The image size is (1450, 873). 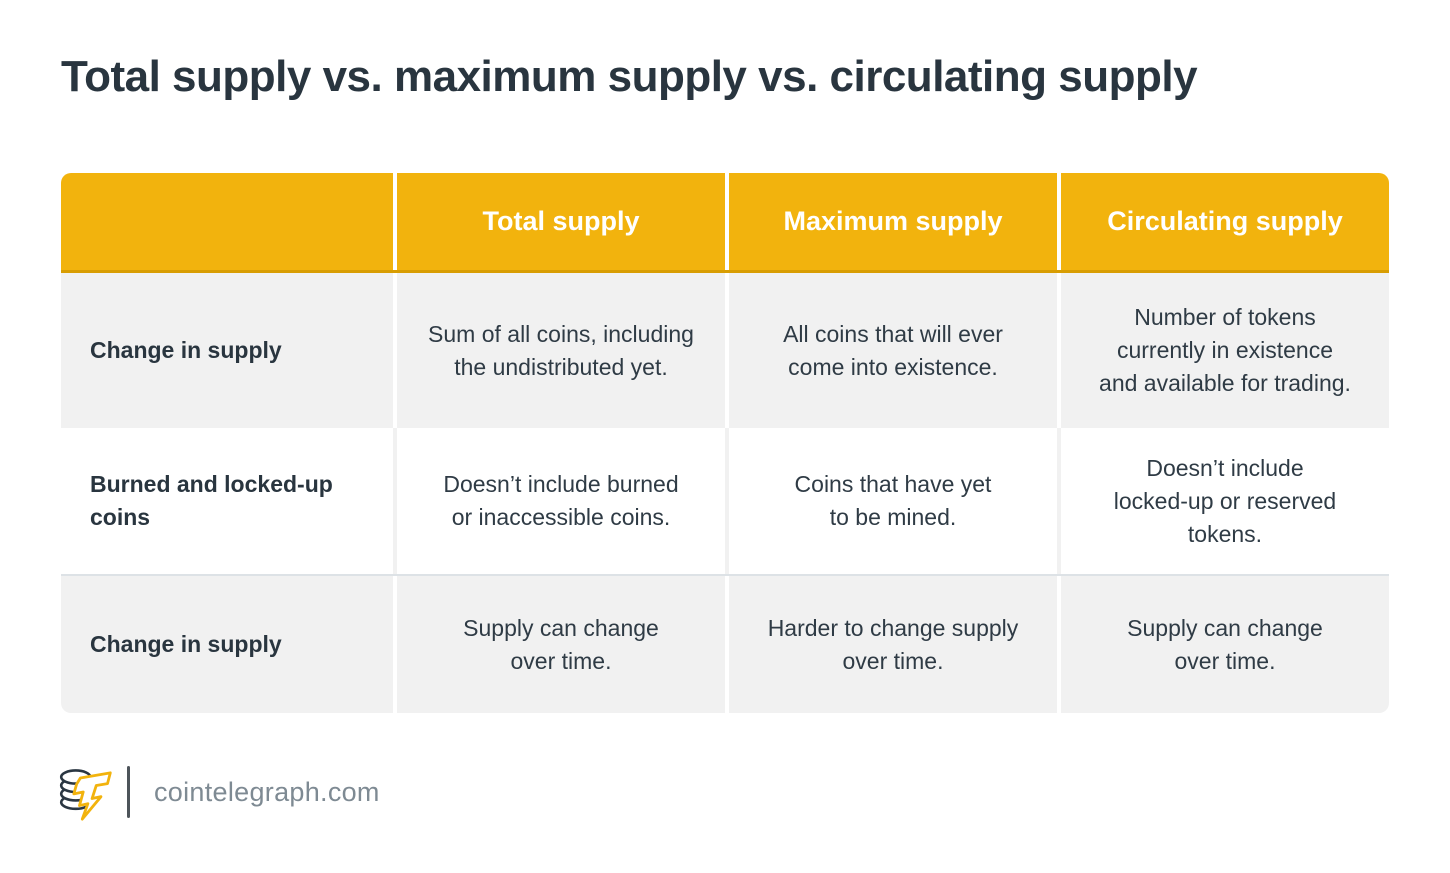 I want to click on cell-maximum-supply: Coins that have yet to be mined., so click(x=893, y=501).